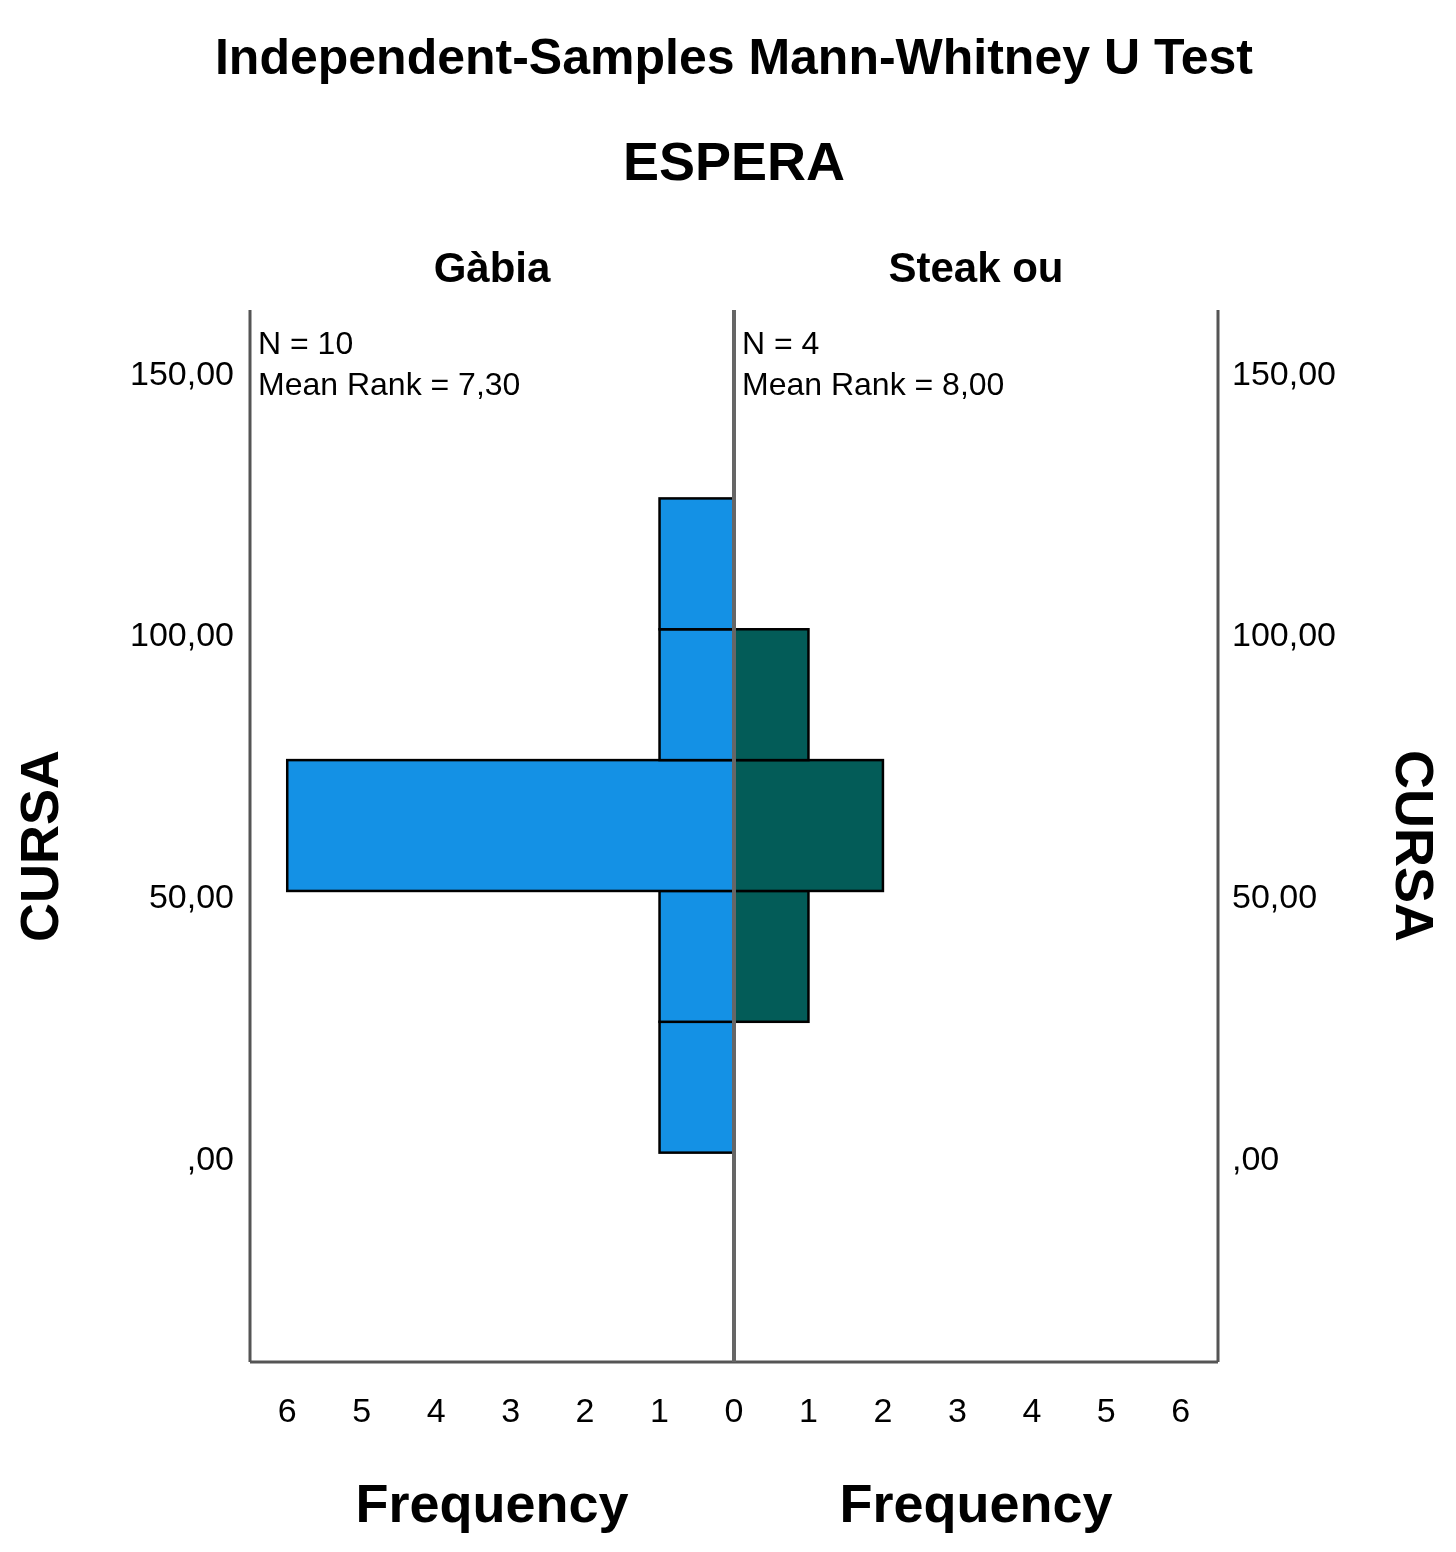 The height and width of the screenshot is (1552, 1456). I want to click on annotation: Mean Rank = 8,00, so click(873, 384).